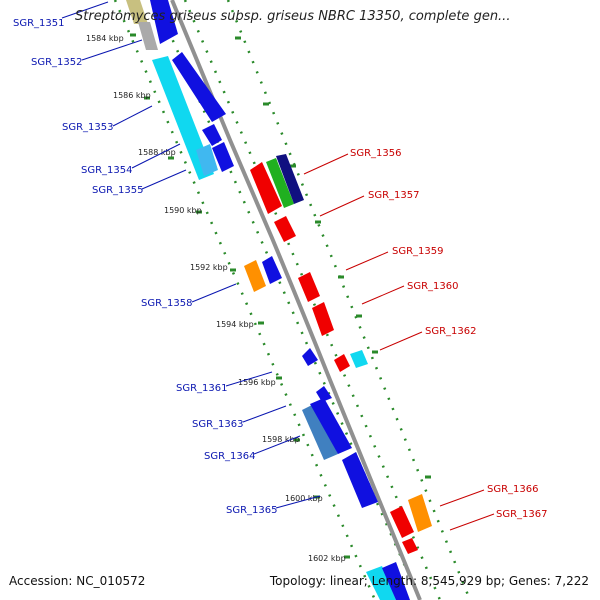 The width and height of the screenshot is (600, 600). Describe the element at coordinates (212, 135) in the screenshot. I see `gene-SGR_1353b` at that location.